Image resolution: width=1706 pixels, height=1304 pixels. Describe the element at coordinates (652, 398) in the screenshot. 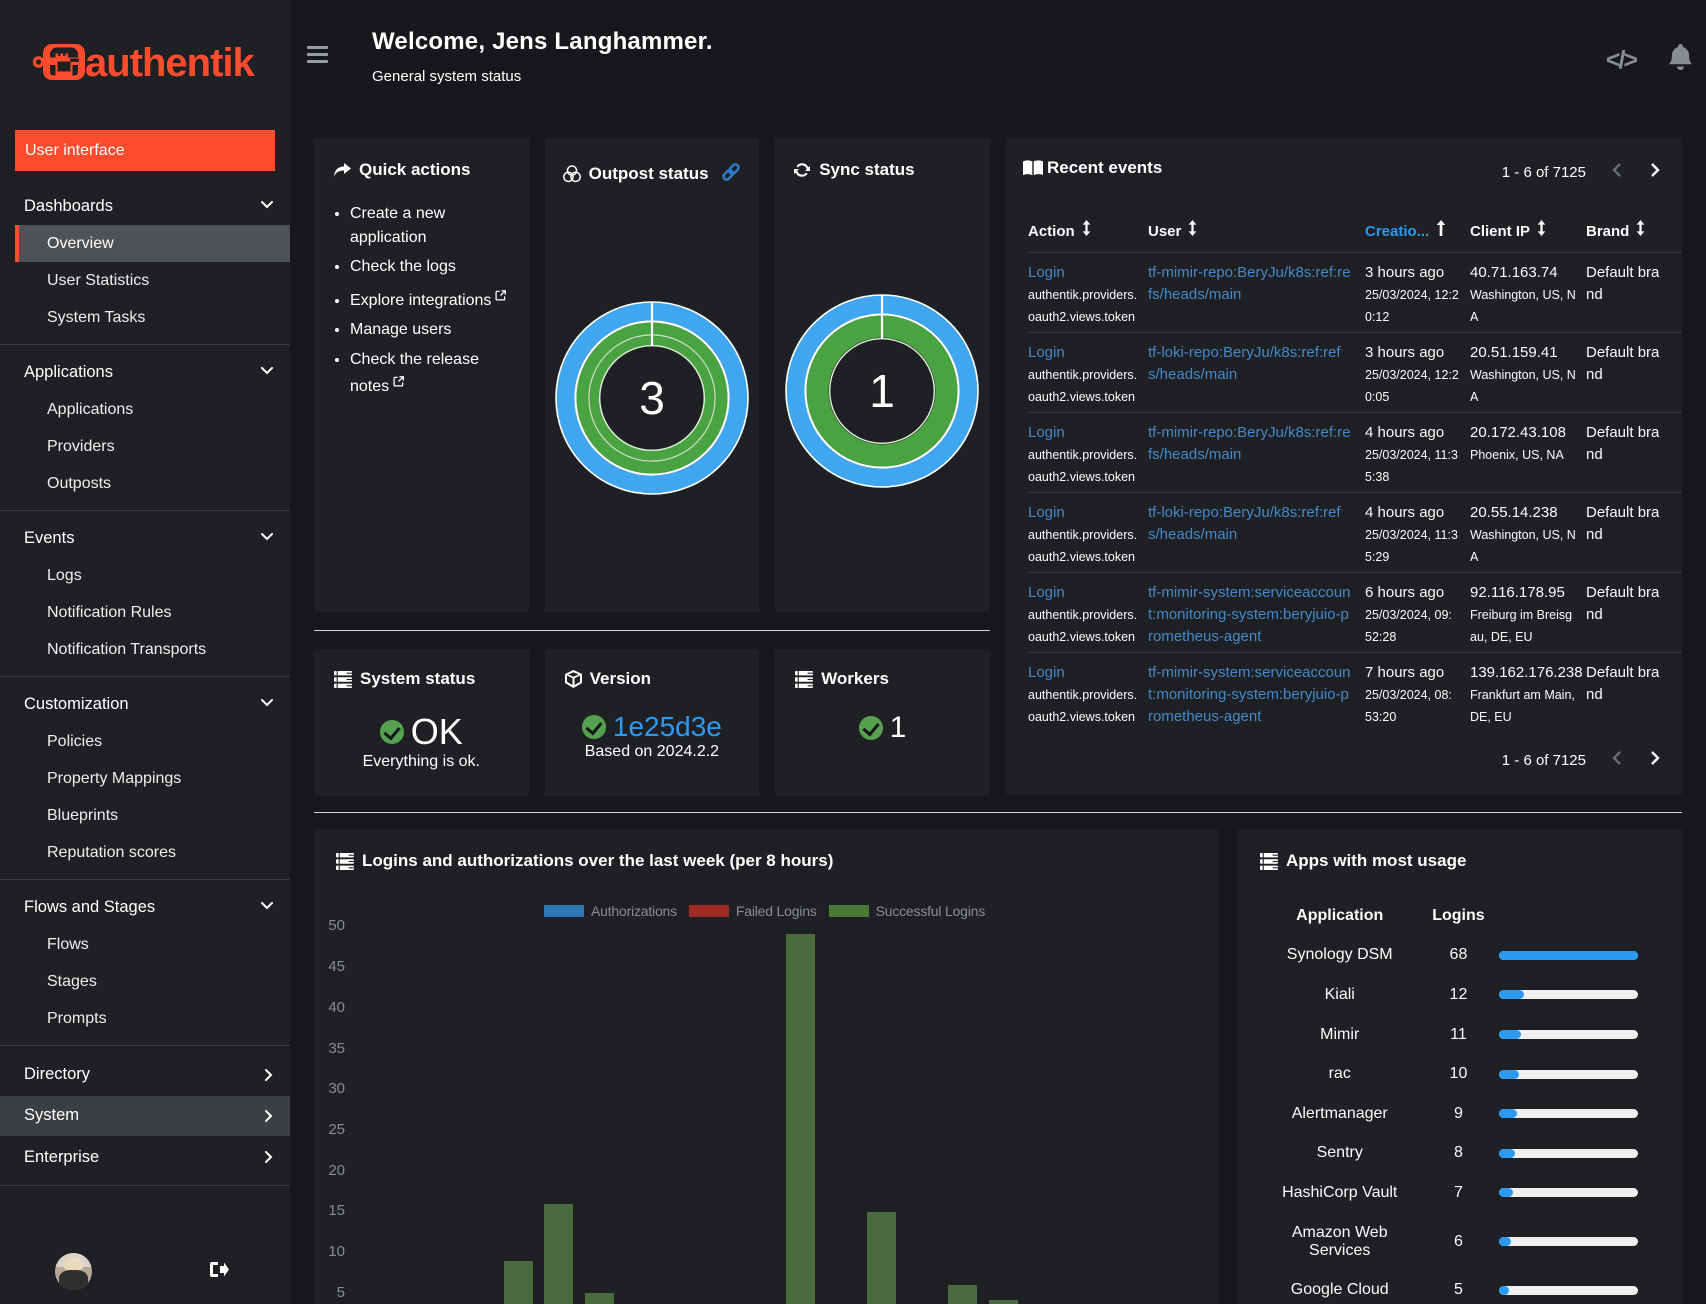

I see `svg-text: 3` at that location.